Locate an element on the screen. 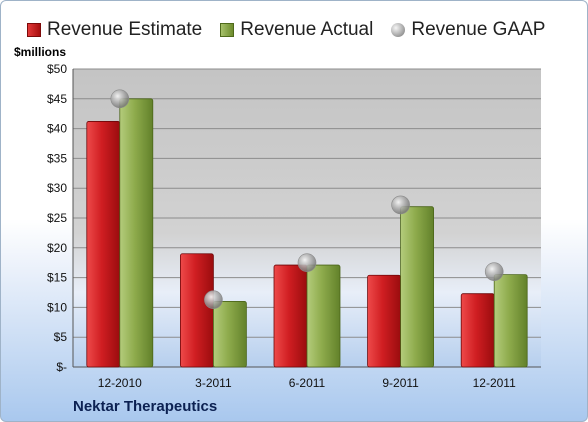  y-tick-label: $35 is located at coordinates (57, 158).